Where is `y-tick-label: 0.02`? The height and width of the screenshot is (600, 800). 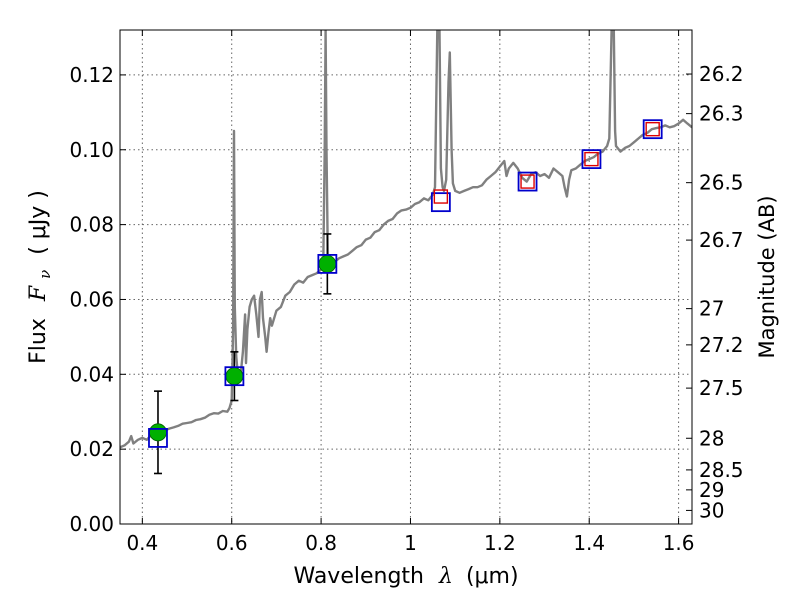 y-tick-label: 0.02 is located at coordinates (91, 449).